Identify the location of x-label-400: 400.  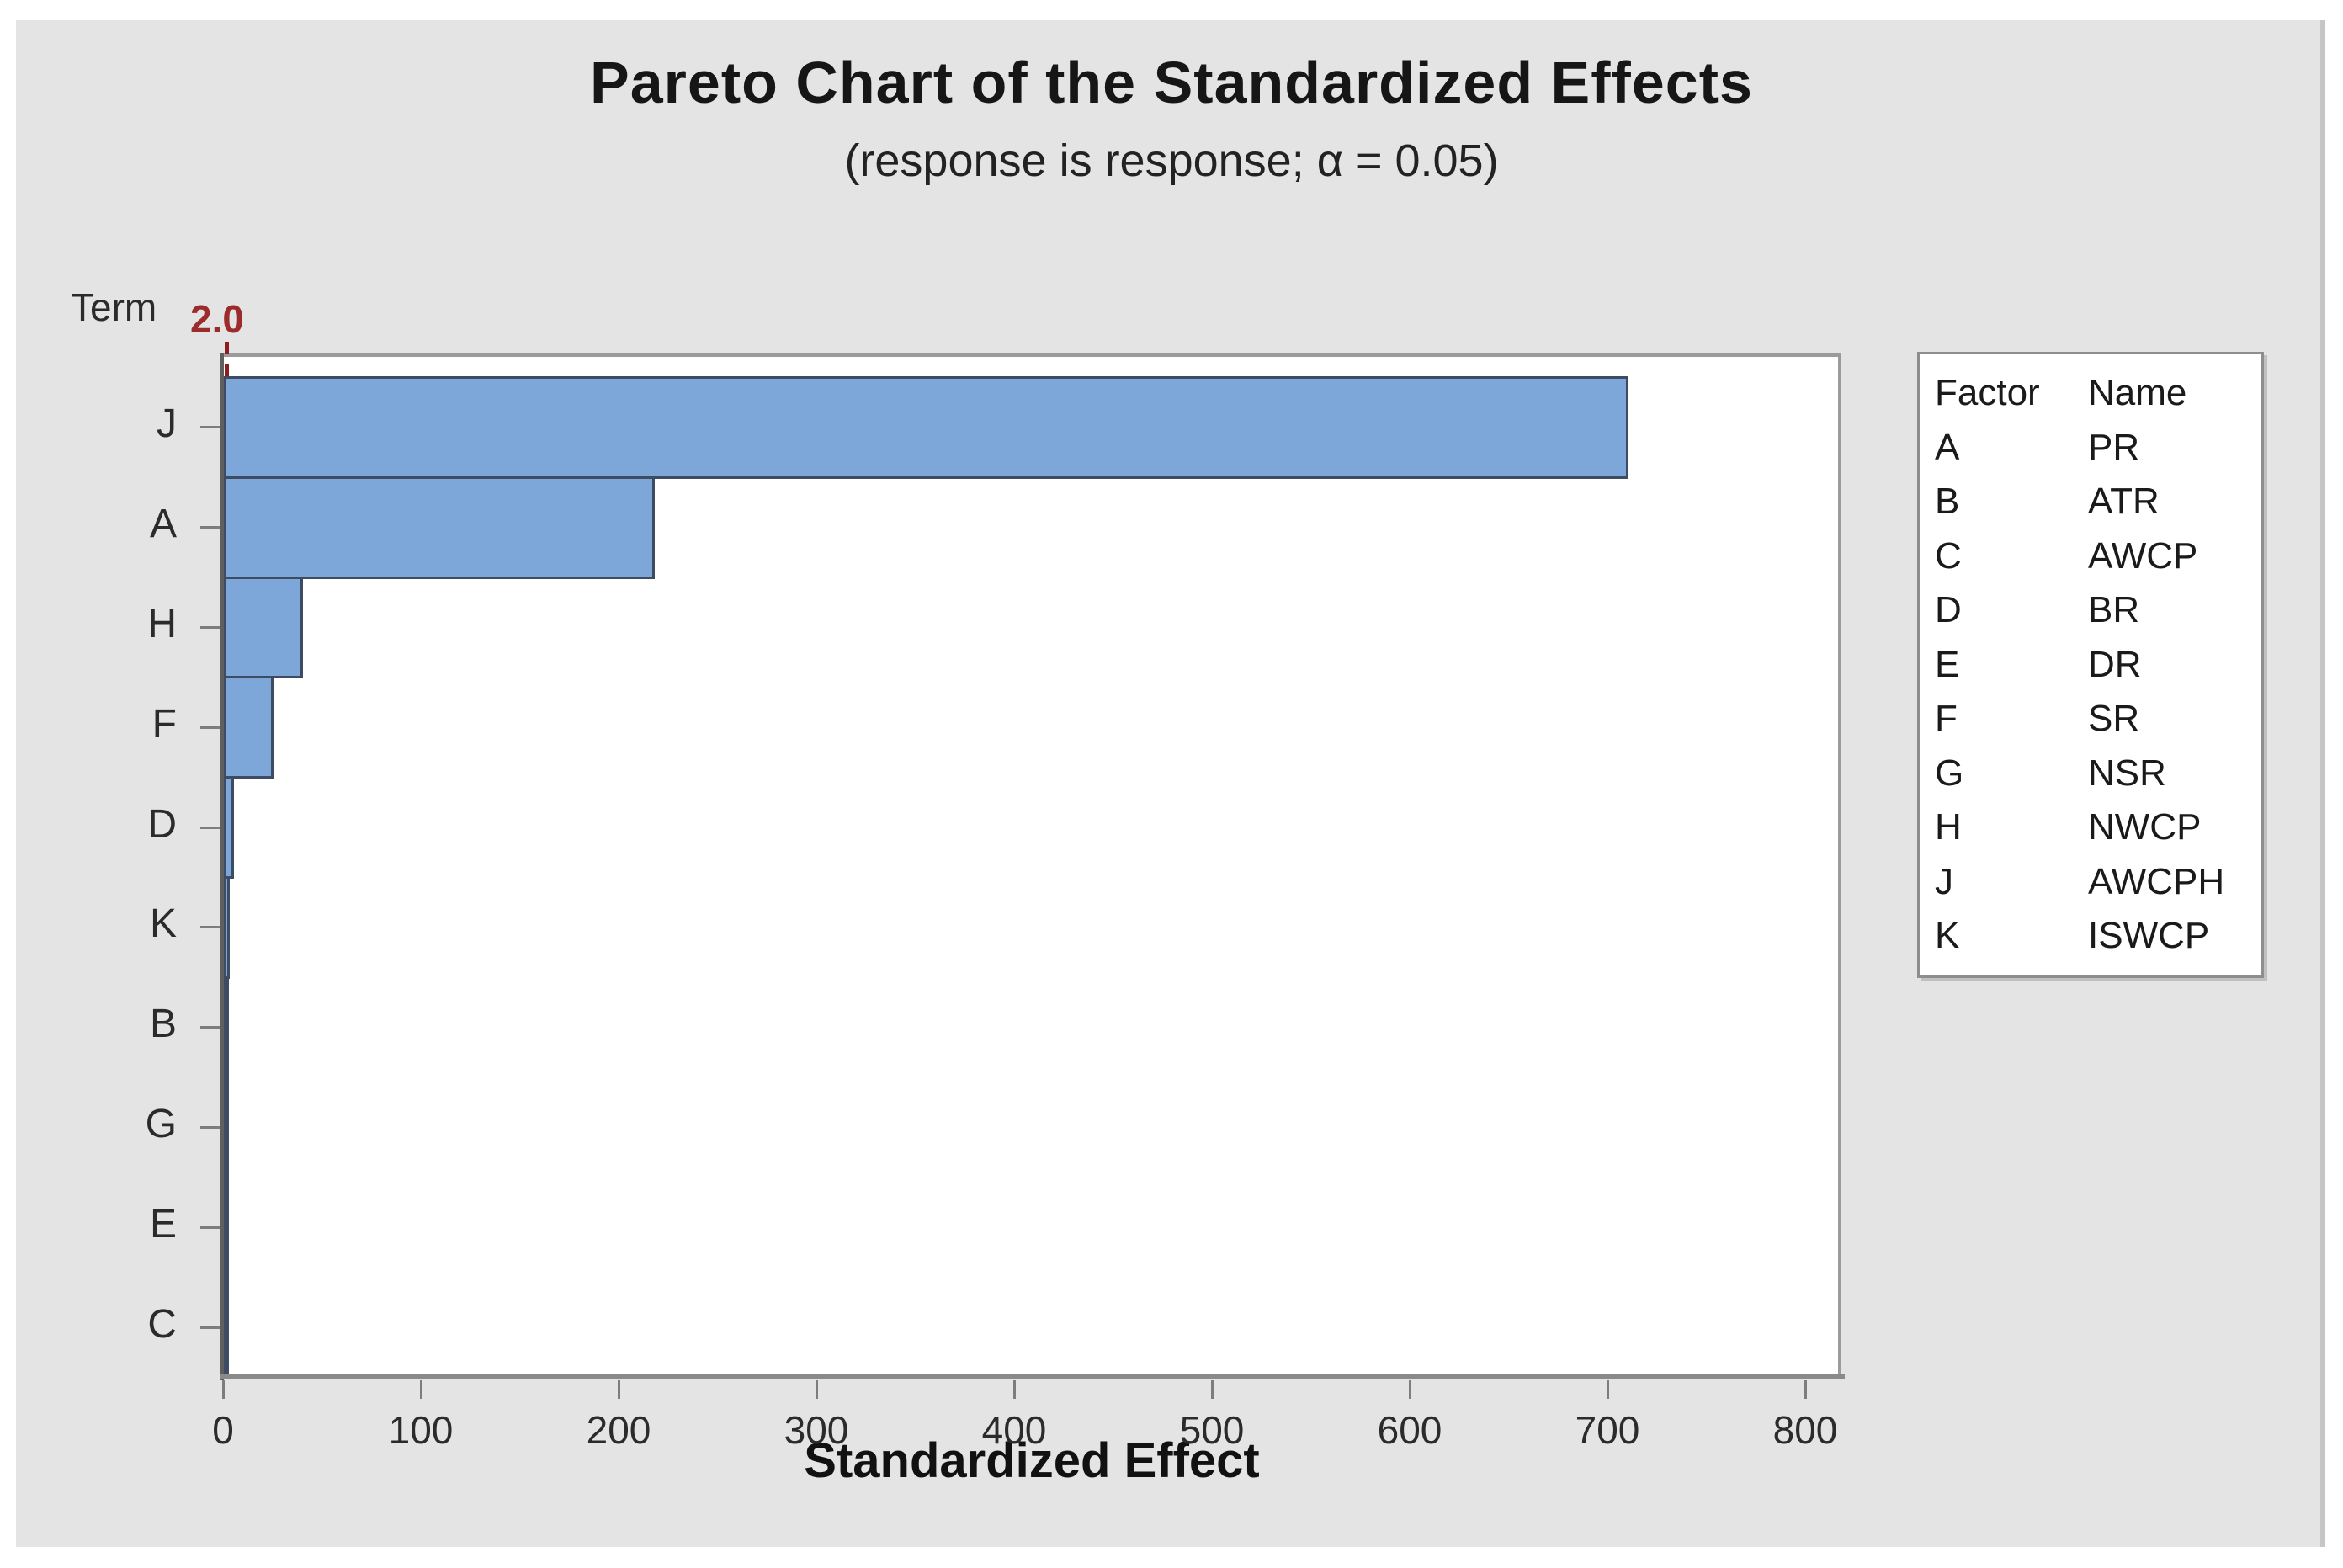
(1014, 1430).